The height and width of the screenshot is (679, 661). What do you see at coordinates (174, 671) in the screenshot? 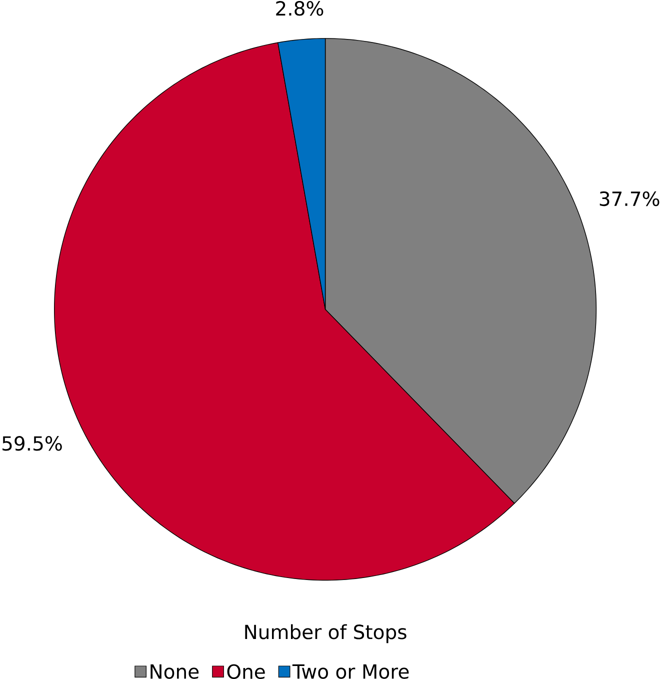
I see `legend-label: None` at bounding box center [174, 671].